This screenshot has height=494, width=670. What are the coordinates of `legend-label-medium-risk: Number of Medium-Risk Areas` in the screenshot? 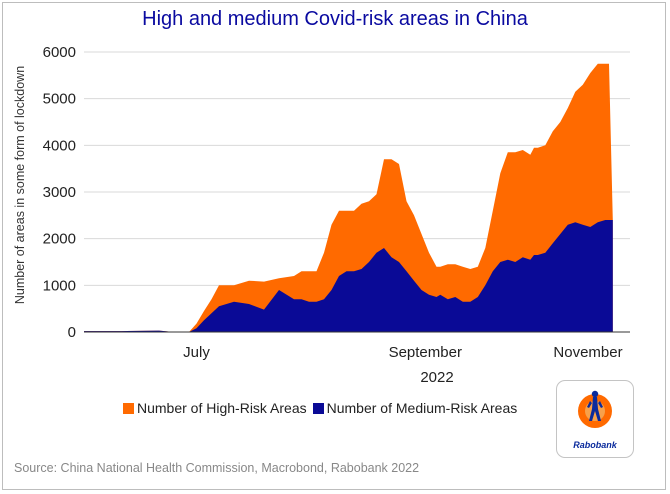 It's located at (422, 408).